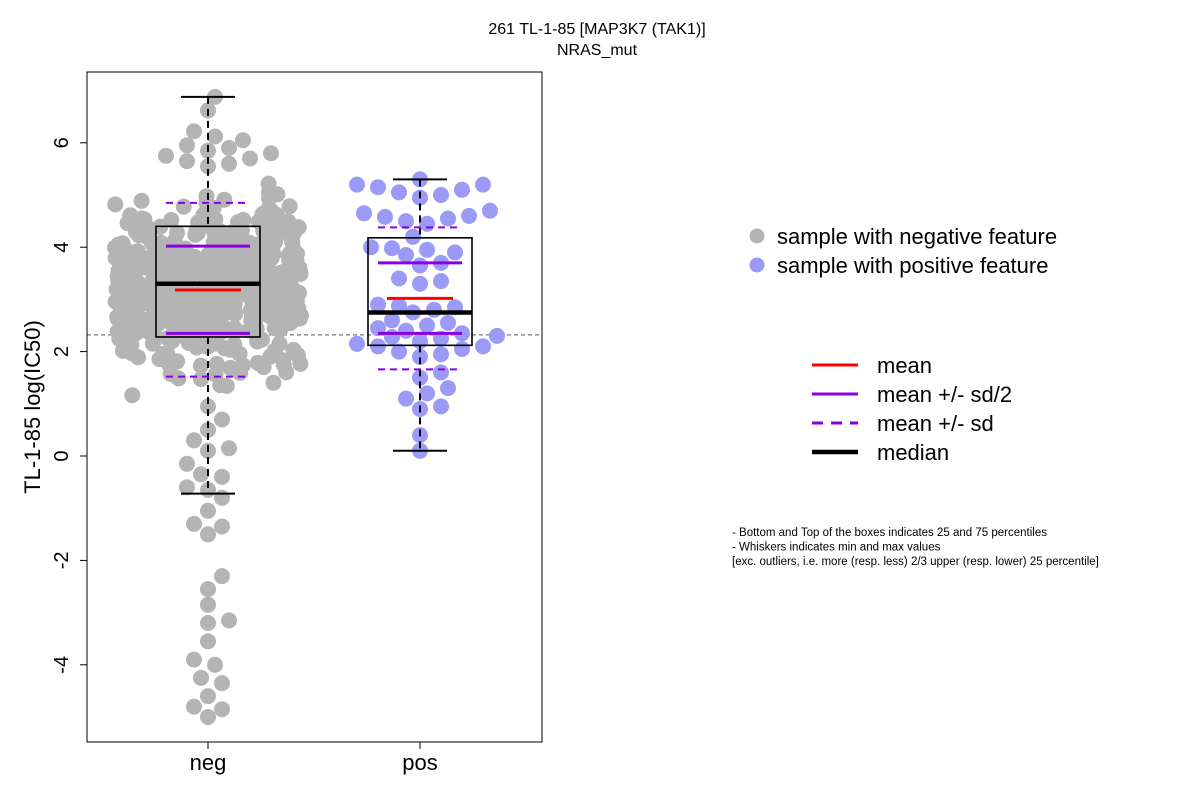 Image resolution: width=1200 pixels, height=800 pixels. I want to click on y-tick-label: 0, so click(62, 455).